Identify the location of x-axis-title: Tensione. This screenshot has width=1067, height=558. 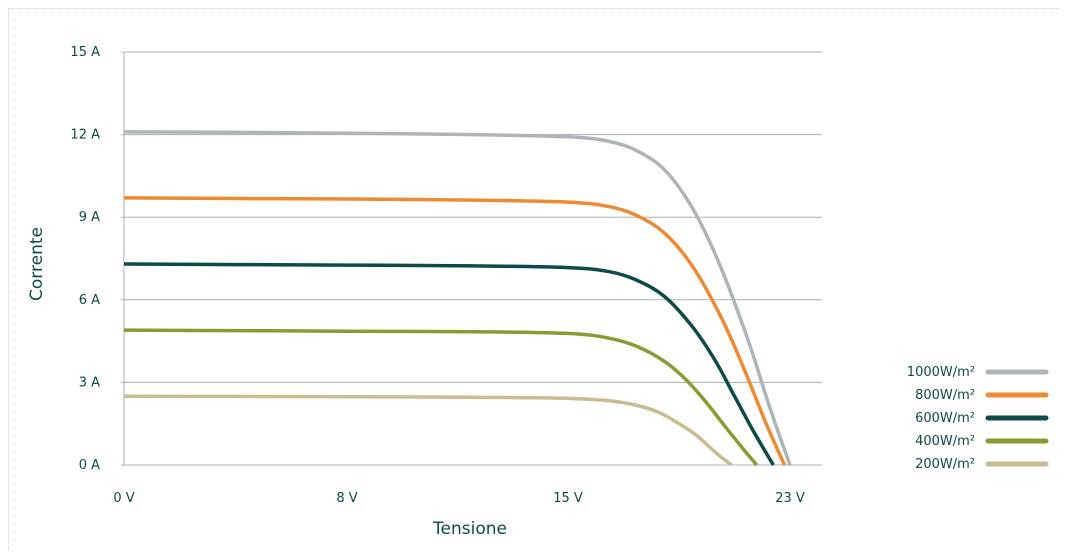
(469, 529).